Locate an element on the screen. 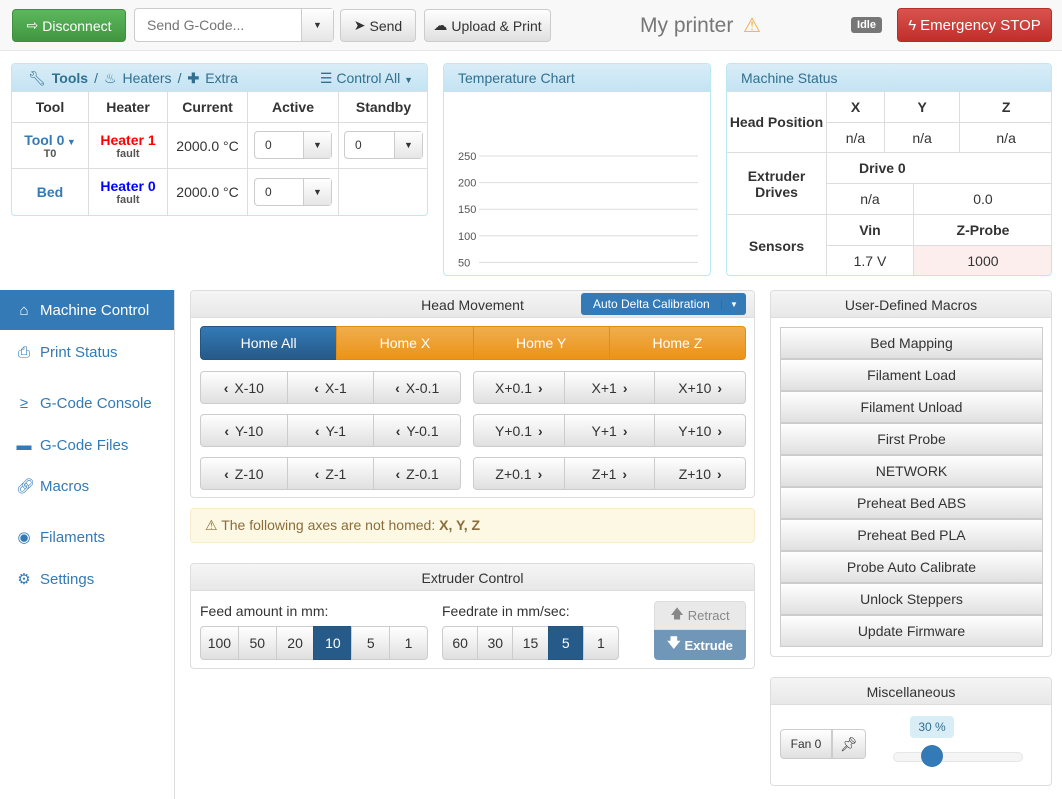  sidebar-item-label: Macros is located at coordinates (65, 486).